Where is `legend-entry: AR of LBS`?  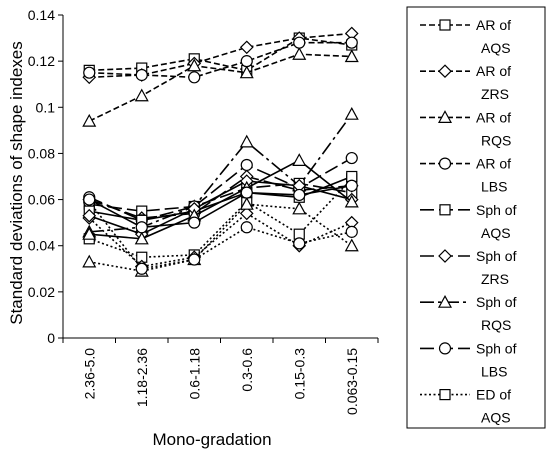
legend-entry: AR of LBS is located at coordinates (465, 175).